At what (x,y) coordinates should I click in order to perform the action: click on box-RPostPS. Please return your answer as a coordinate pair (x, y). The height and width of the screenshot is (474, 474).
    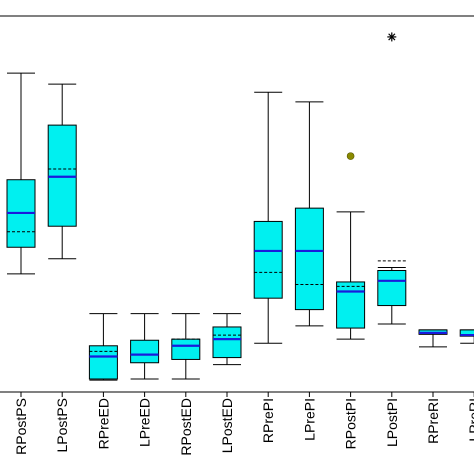
    Looking at the image, I should click on (21, 173).